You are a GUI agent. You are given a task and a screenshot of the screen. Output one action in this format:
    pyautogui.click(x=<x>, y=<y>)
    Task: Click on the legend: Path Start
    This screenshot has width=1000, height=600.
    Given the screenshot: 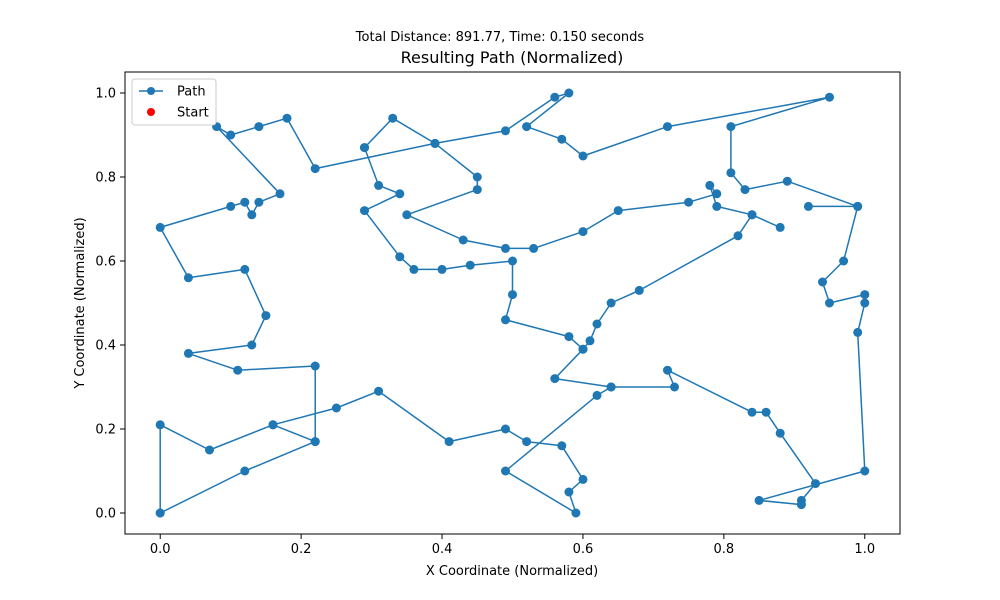 What is the action you would take?
    pyautogui.click(x=174, y=102)
    